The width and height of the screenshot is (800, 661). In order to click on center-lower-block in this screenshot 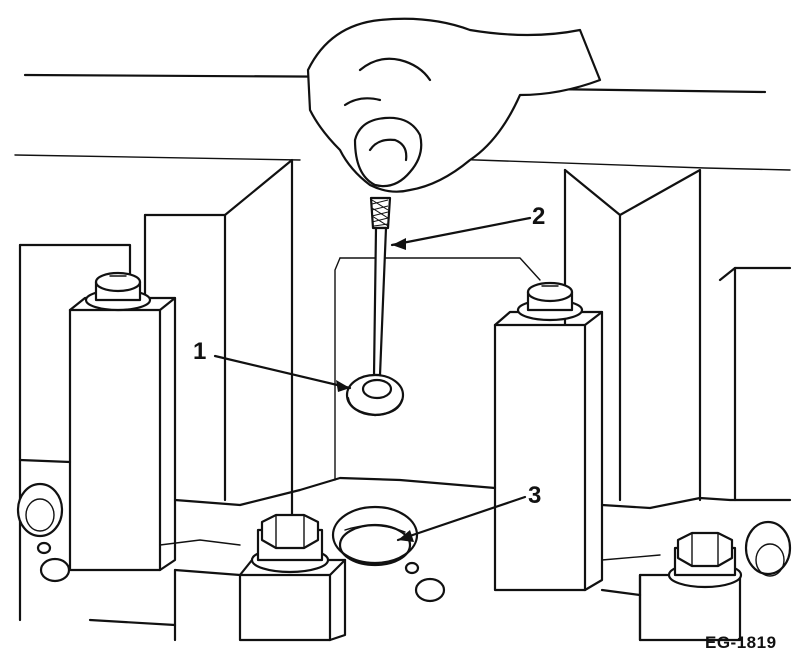, I will do `click(217, 600)`.